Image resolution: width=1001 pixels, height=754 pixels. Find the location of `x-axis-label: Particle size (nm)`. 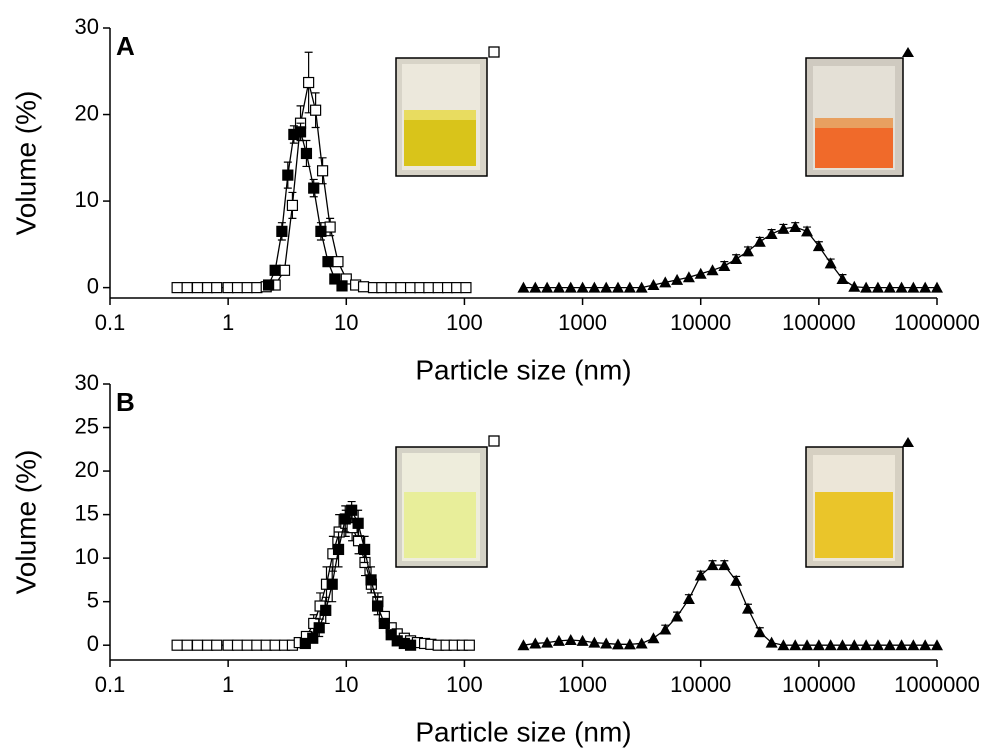

x-axis-label: Particle size (nm) is located at coordinates (523, 731).